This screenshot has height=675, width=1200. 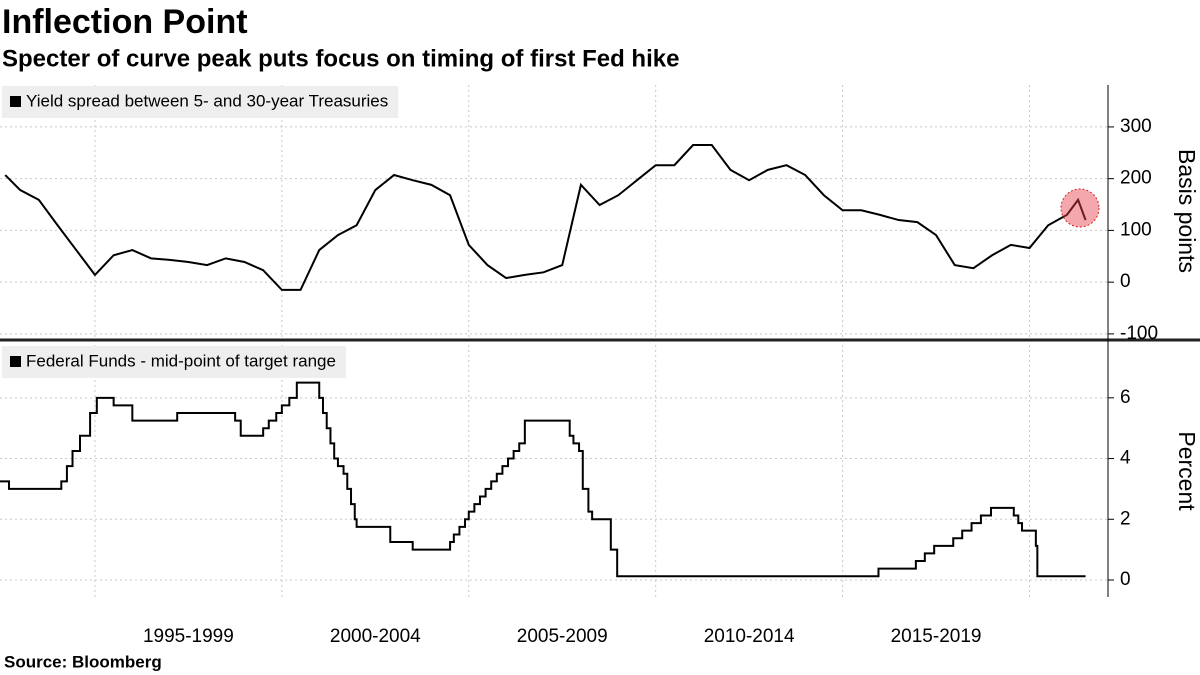 I want to click on y-tick-label: 100, so click(x=1136, y=229).